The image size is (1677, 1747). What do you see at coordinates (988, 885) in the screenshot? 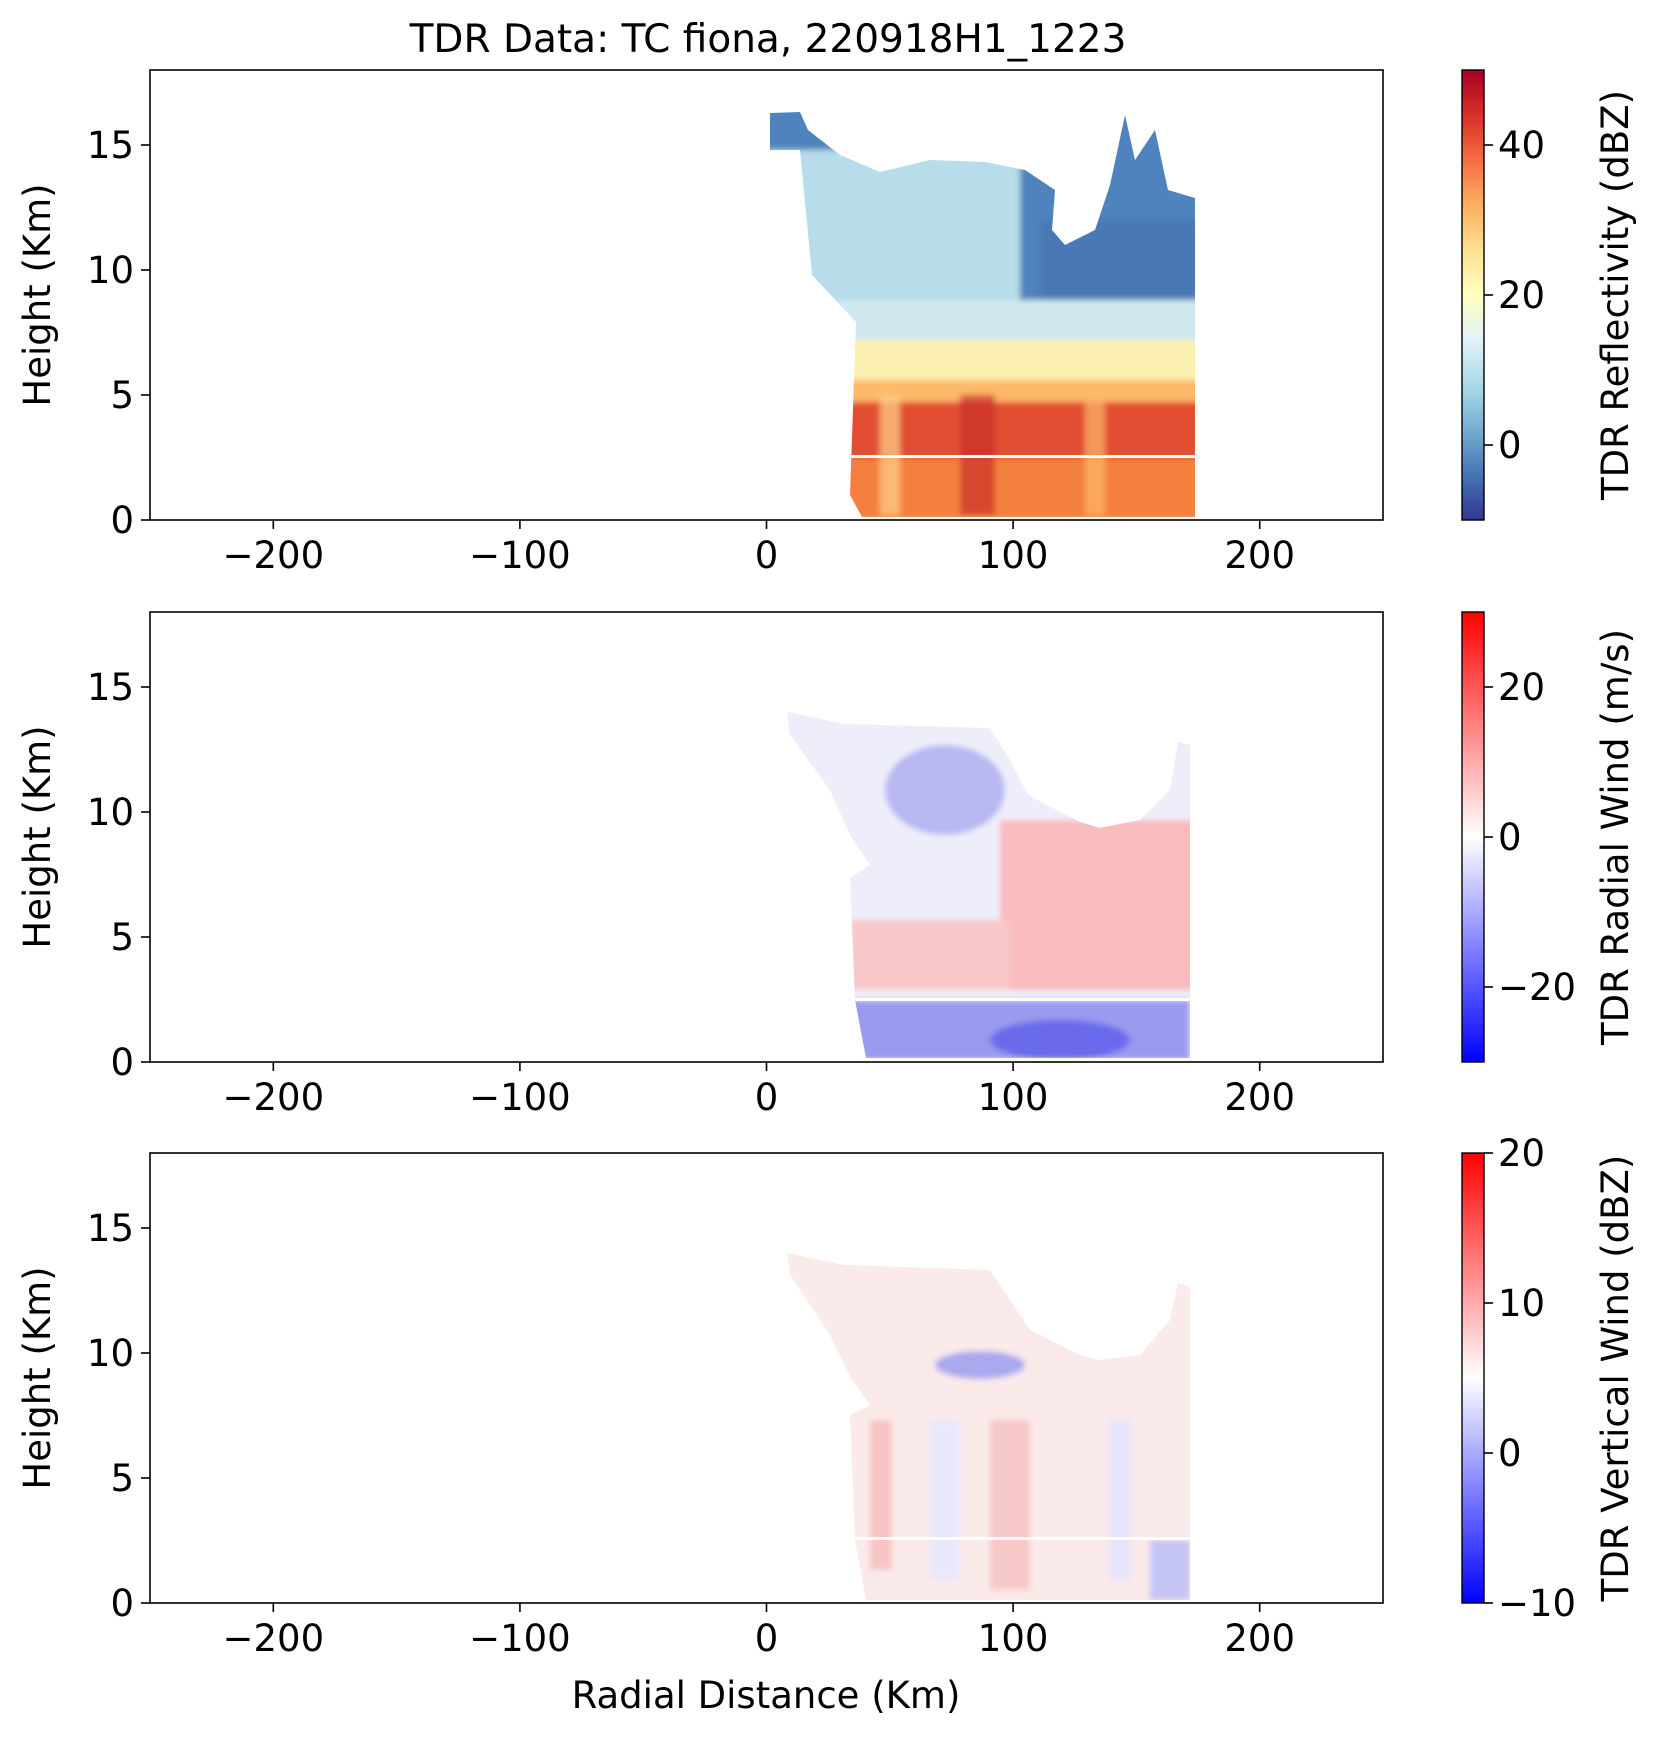
I see `radial-wind-field` at bounding box center [988, 885].